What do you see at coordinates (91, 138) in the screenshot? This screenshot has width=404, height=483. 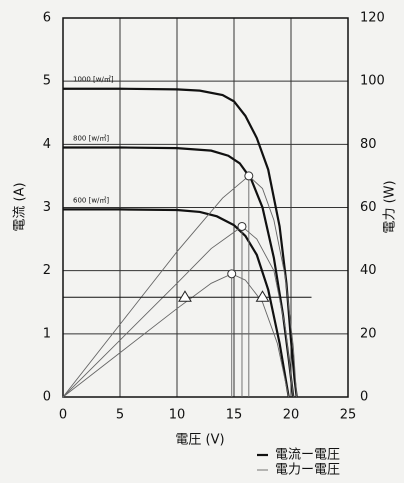 I see `irradiance-label: 800 [w/㎡]` at bounding box center [91, 138].